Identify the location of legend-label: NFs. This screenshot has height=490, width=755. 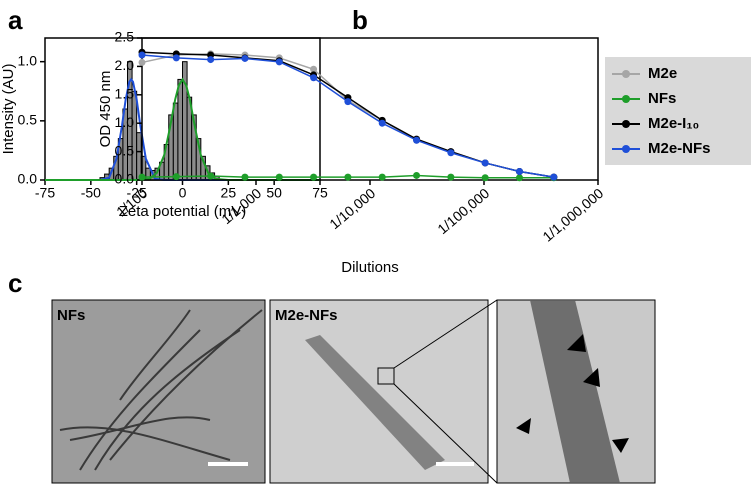
(662, 98).